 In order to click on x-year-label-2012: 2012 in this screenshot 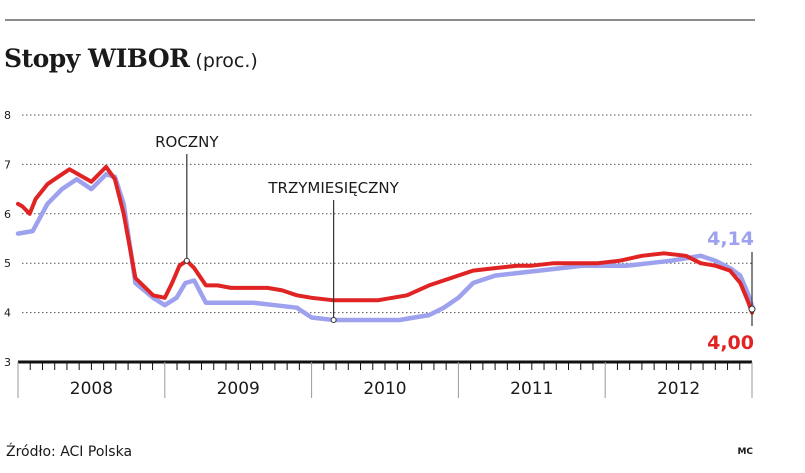, I will do `click(678, 389)`.